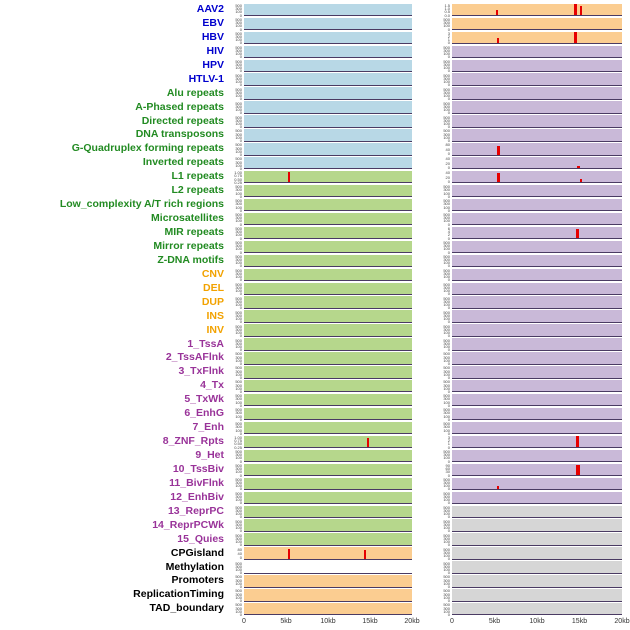 This screenshot has width=630, height=630. Describe the element at coordinates (315, 135) in the screenshot. I see `track-row: DNA transposons 500 300 100 0 500 300 100 0` at that location.